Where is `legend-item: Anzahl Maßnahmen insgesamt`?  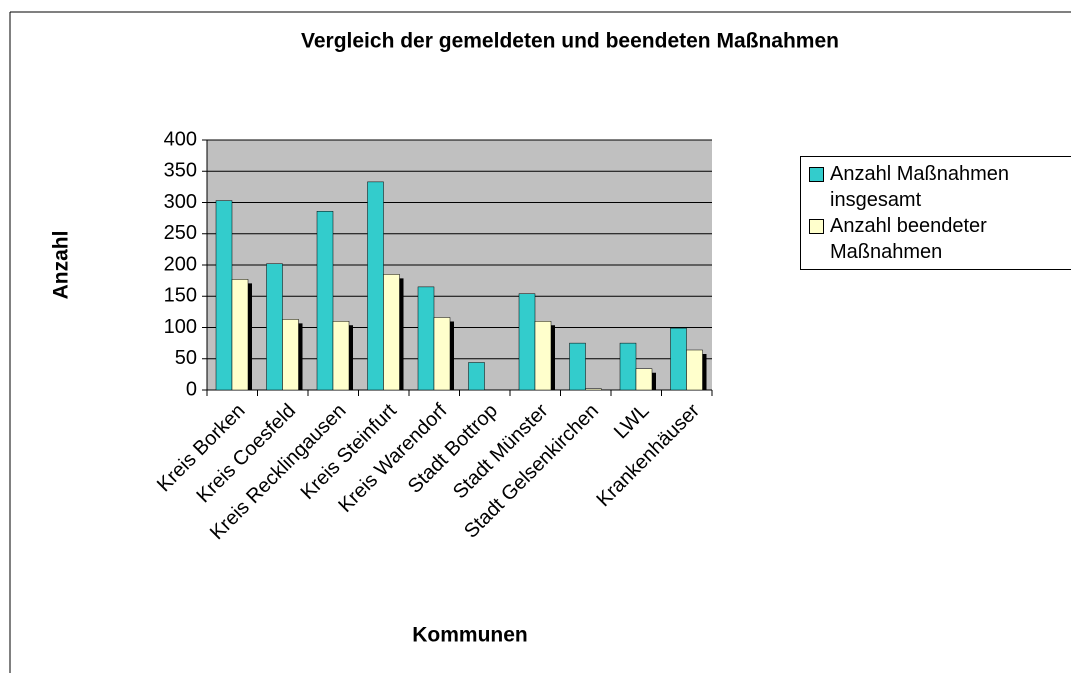
legend-item: Anzahl Maßnahmen insgesamt is located at coordinates (940, 187).